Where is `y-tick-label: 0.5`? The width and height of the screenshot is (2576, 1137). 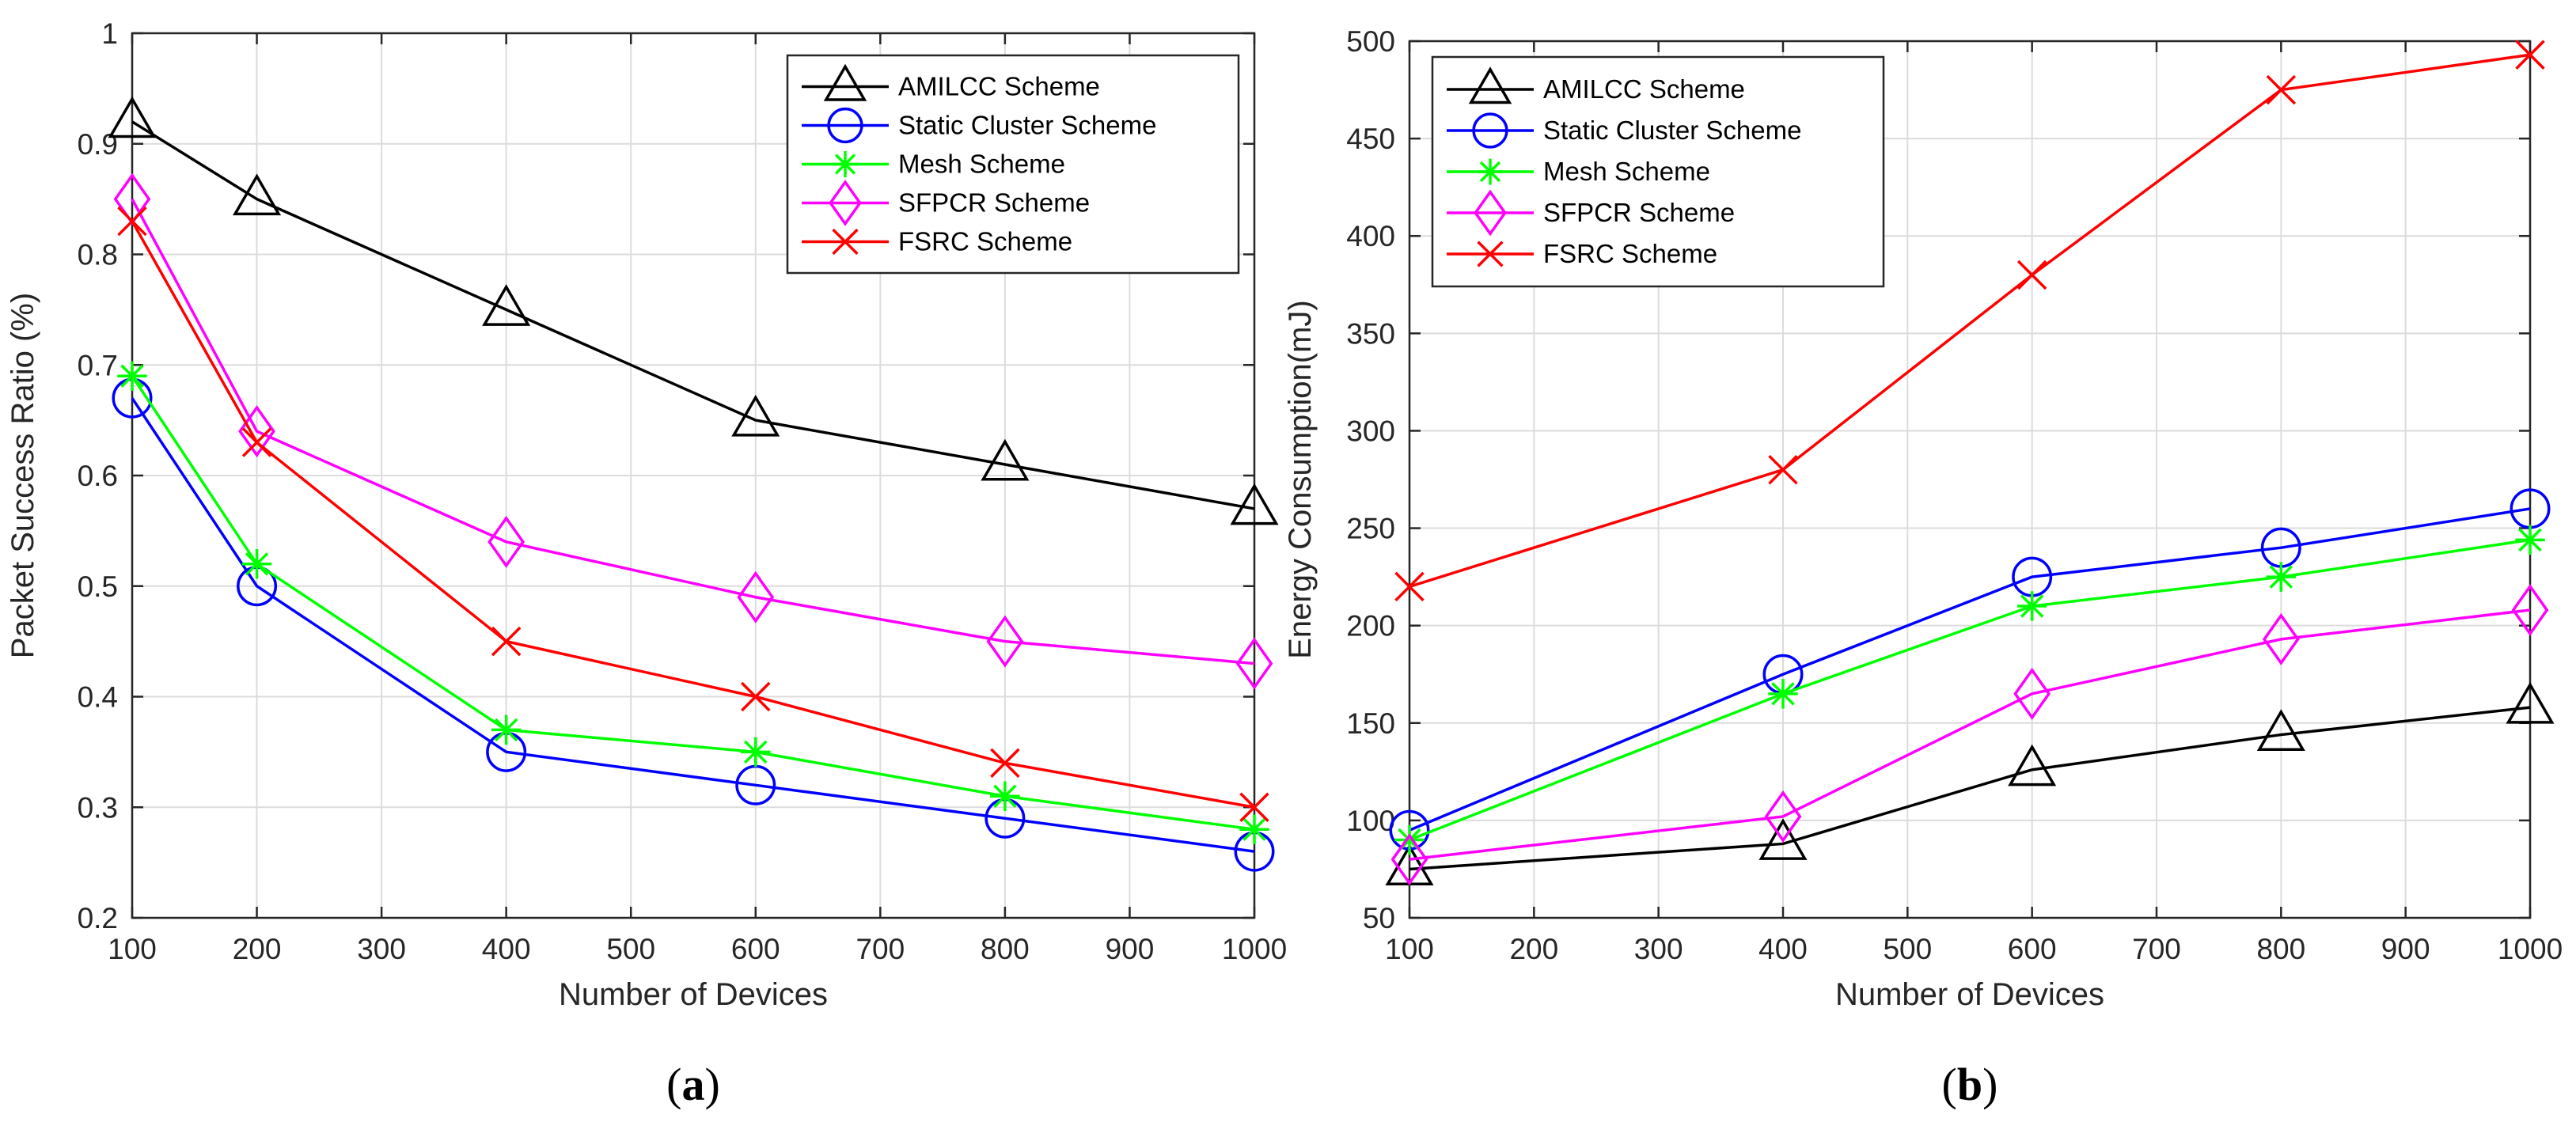
y-tick-label: 0.5 is located at coordinates (98, 586).